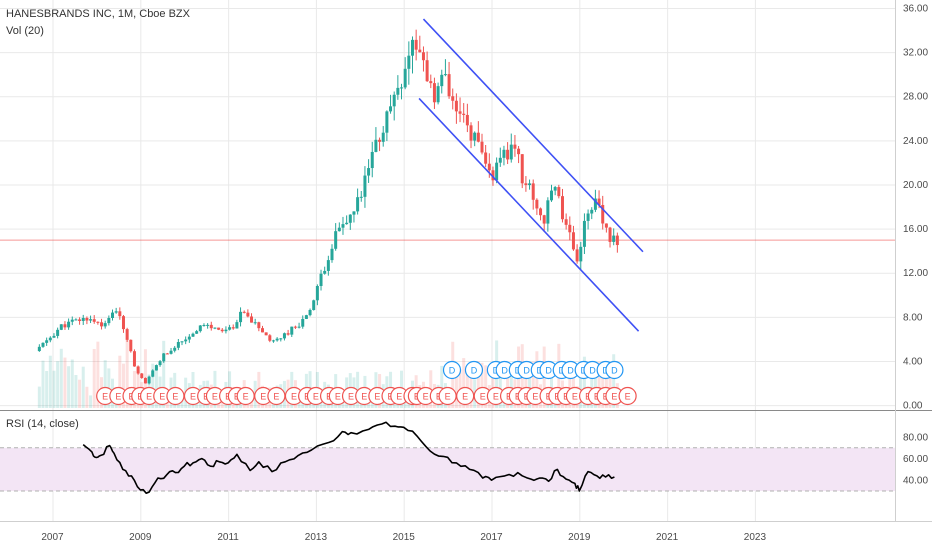 Image resolution: width=932 pixels, height=550 pixels. What do you see at coordinates (42, 424) in the screenshot?
I see `rsi-legend: RSI (14, close)` at bounding box center [42, 424].